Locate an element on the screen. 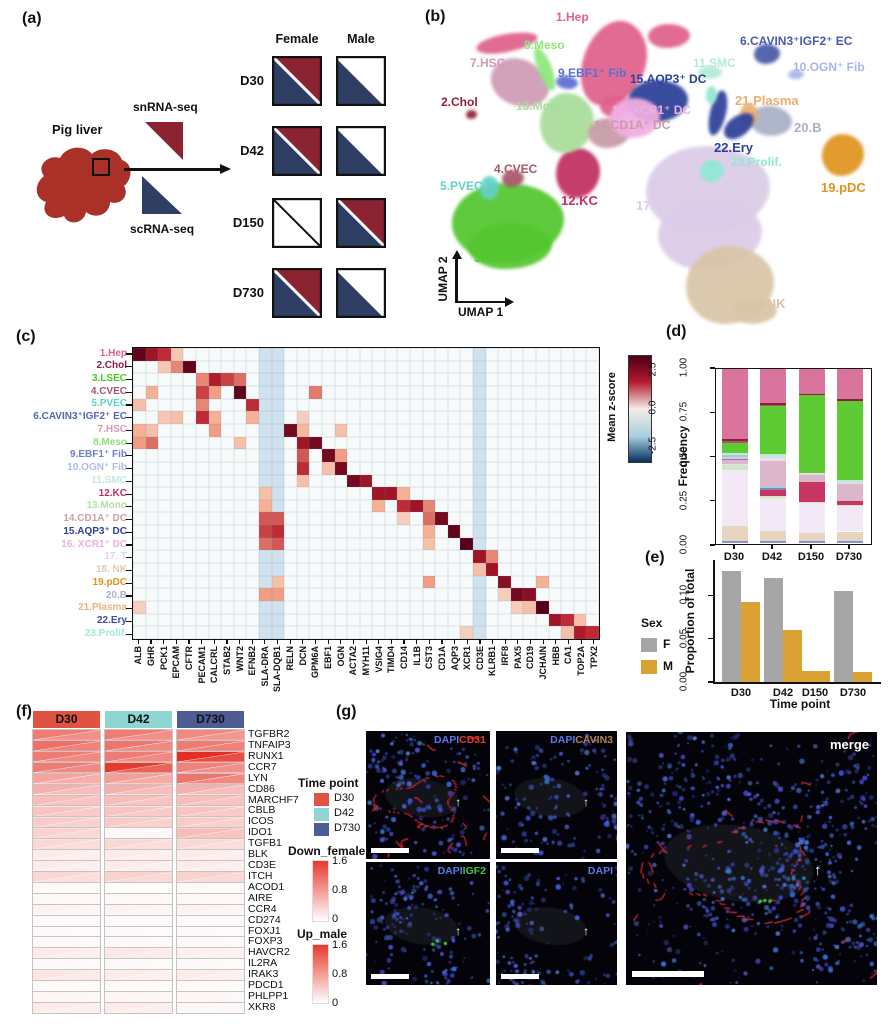  heatmap-gene-label: IRF8 is located at coordinates (505, 656).